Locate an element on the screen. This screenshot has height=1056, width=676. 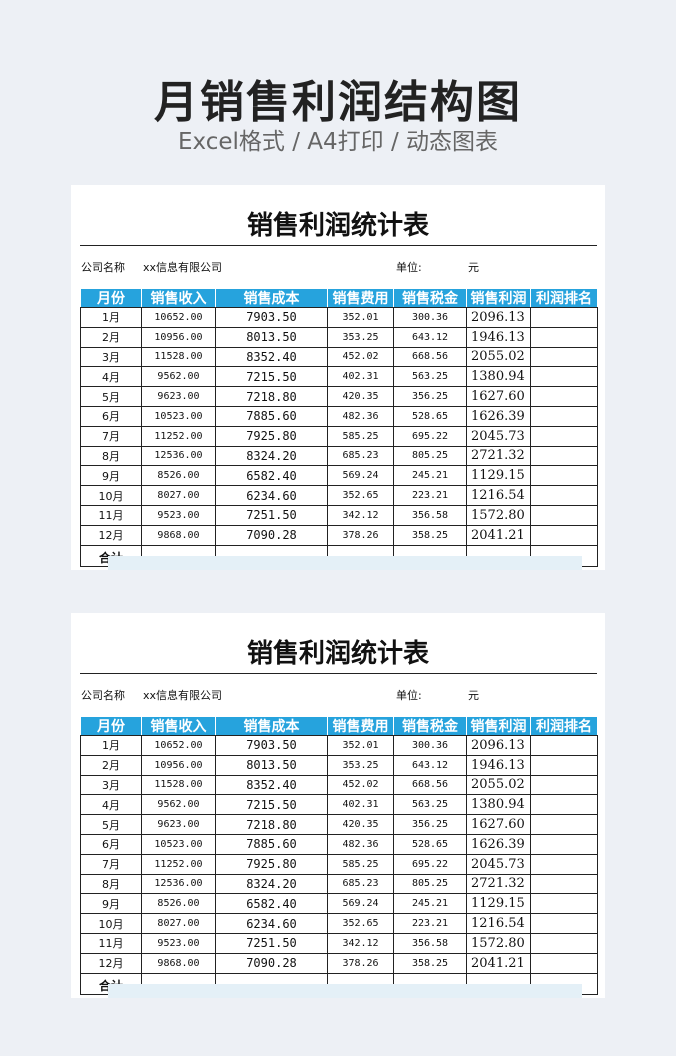
table-cell: 223.21 is located at coordinates (430, 495).